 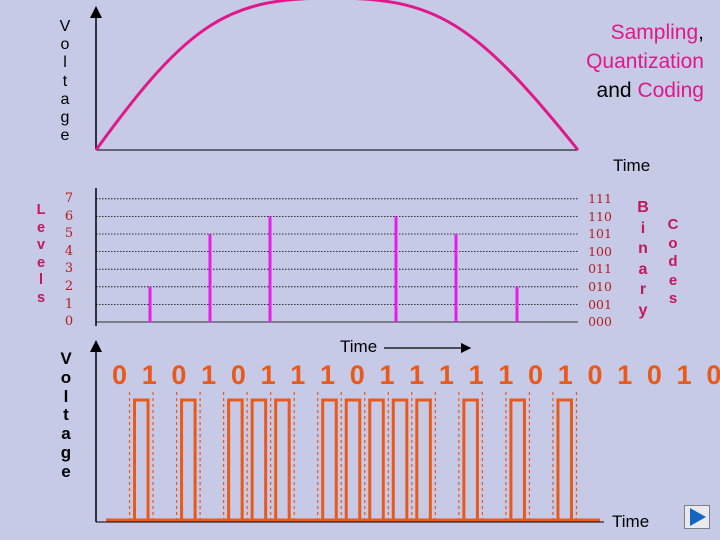 I want to click on levels-label-letter: l, so click(x=41, y=280).